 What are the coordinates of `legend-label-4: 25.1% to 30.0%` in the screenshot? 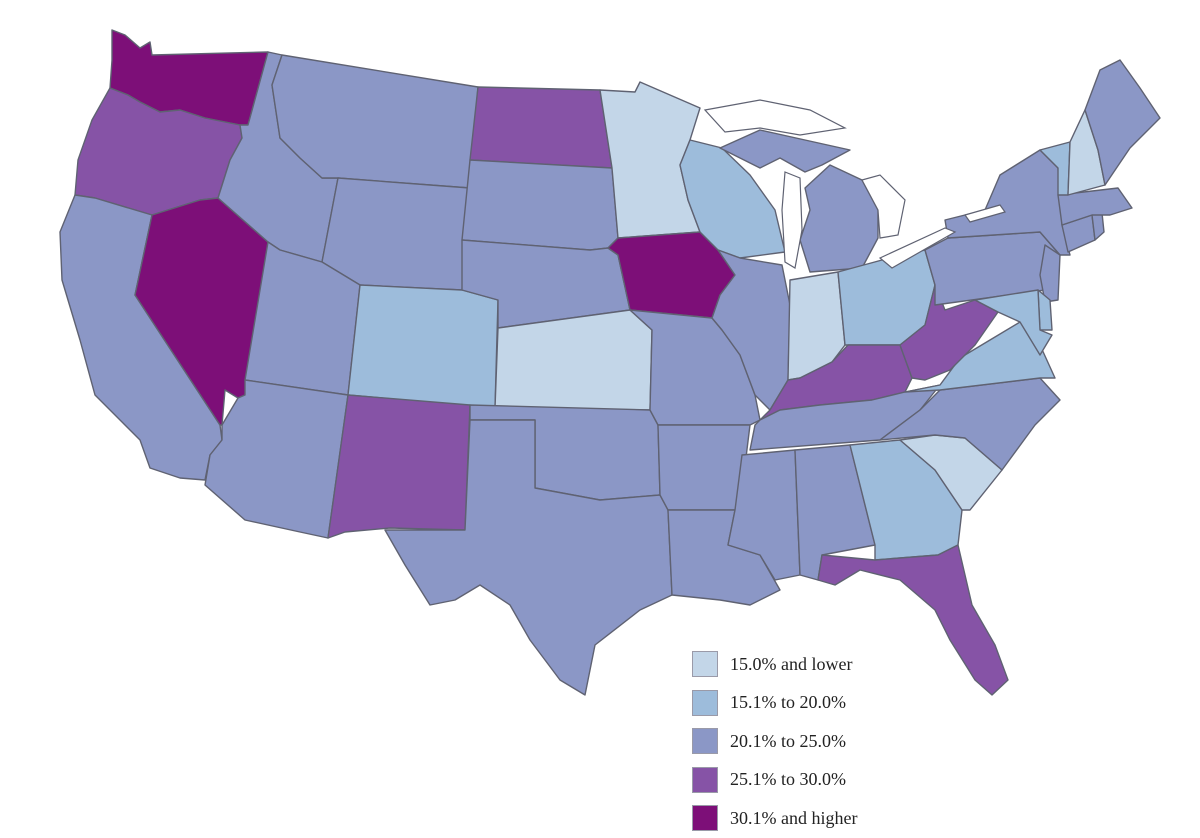 It's located at (788, 779).